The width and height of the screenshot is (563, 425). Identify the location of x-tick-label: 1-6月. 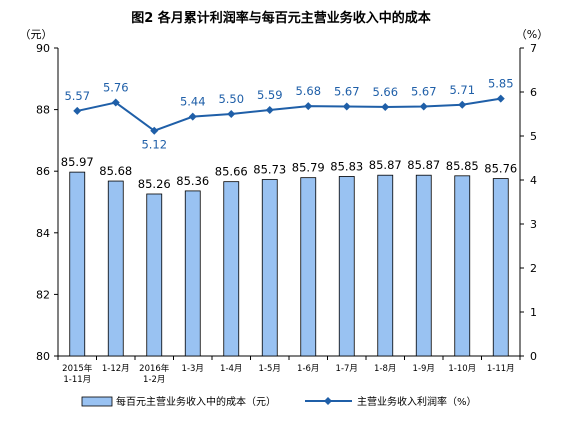
(308, 369).